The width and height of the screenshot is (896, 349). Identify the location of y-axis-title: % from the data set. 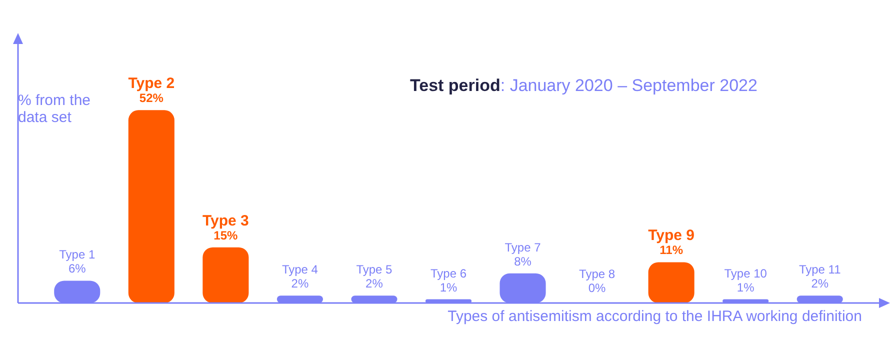
(55, 109).